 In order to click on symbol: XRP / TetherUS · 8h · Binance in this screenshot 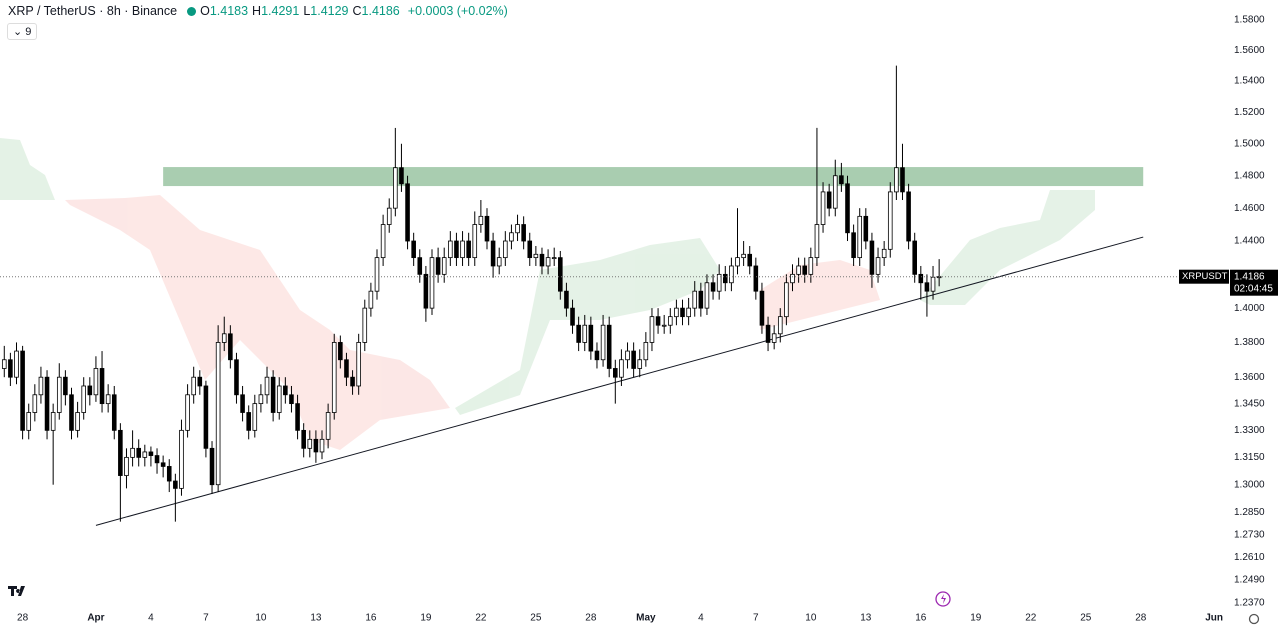, I will do `click(93, 11)`.